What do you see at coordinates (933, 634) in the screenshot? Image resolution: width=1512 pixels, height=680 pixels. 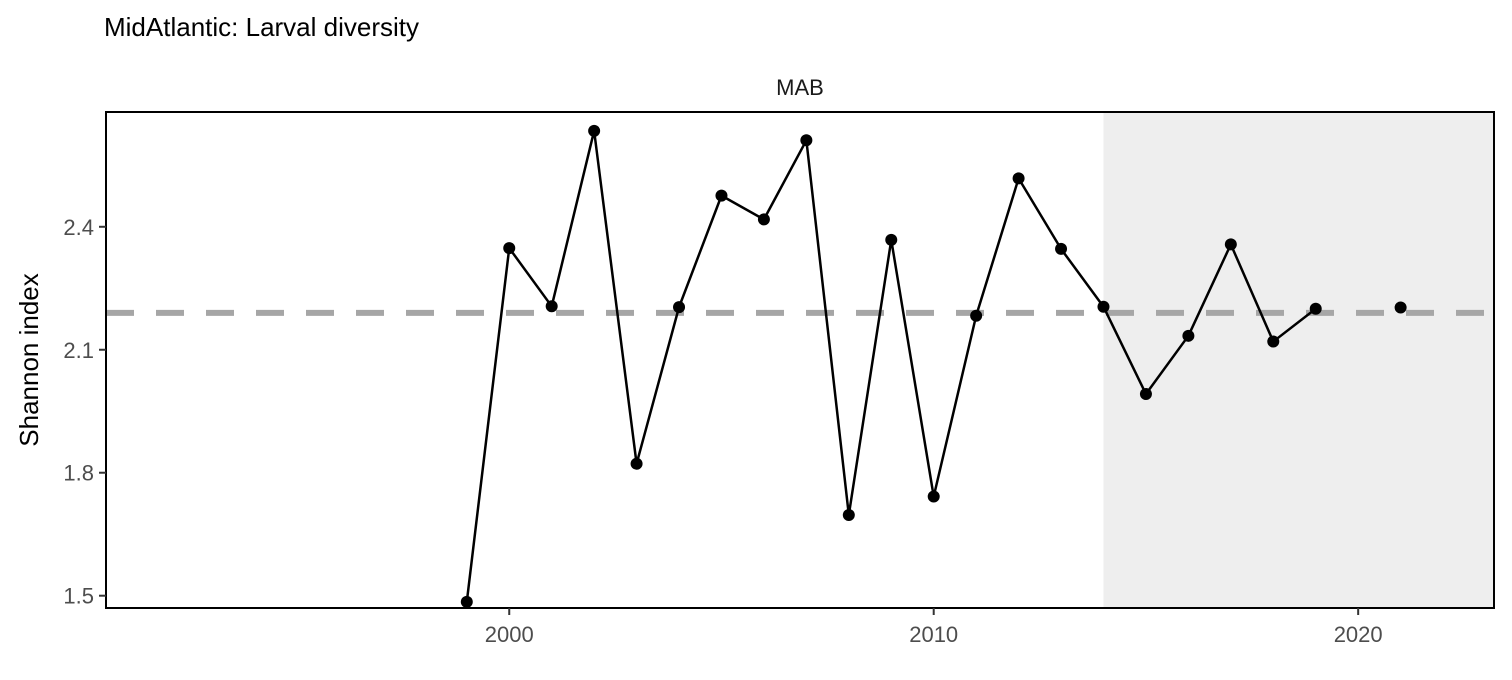 I see `x-tick-label: 2010` at bounding box center [933, 634].